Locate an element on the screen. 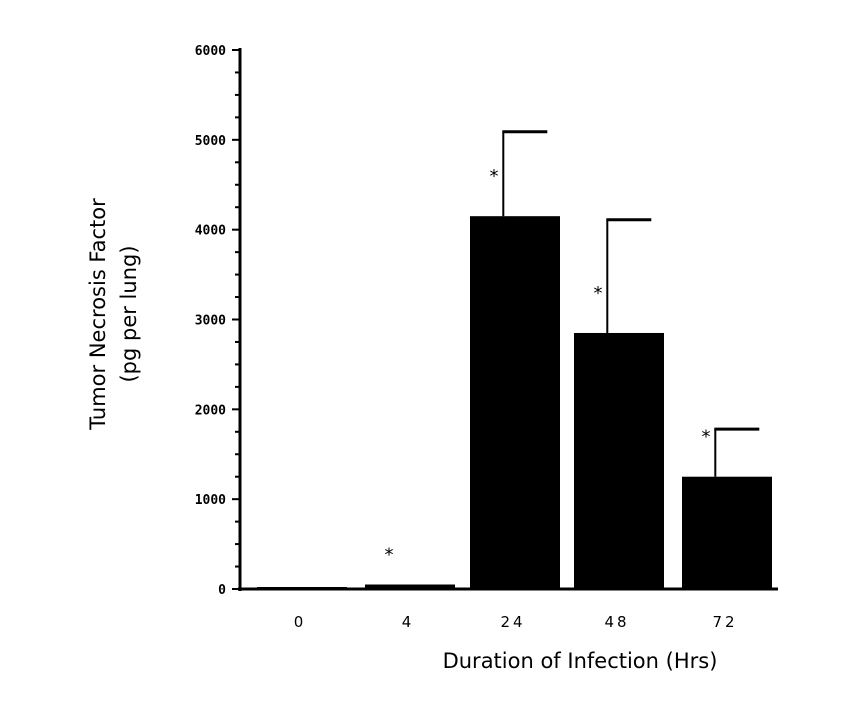 Image resolution: width=860 pixels, height=713 pixels. y-tick-label: 5000 is located at coordinates (210, 141).